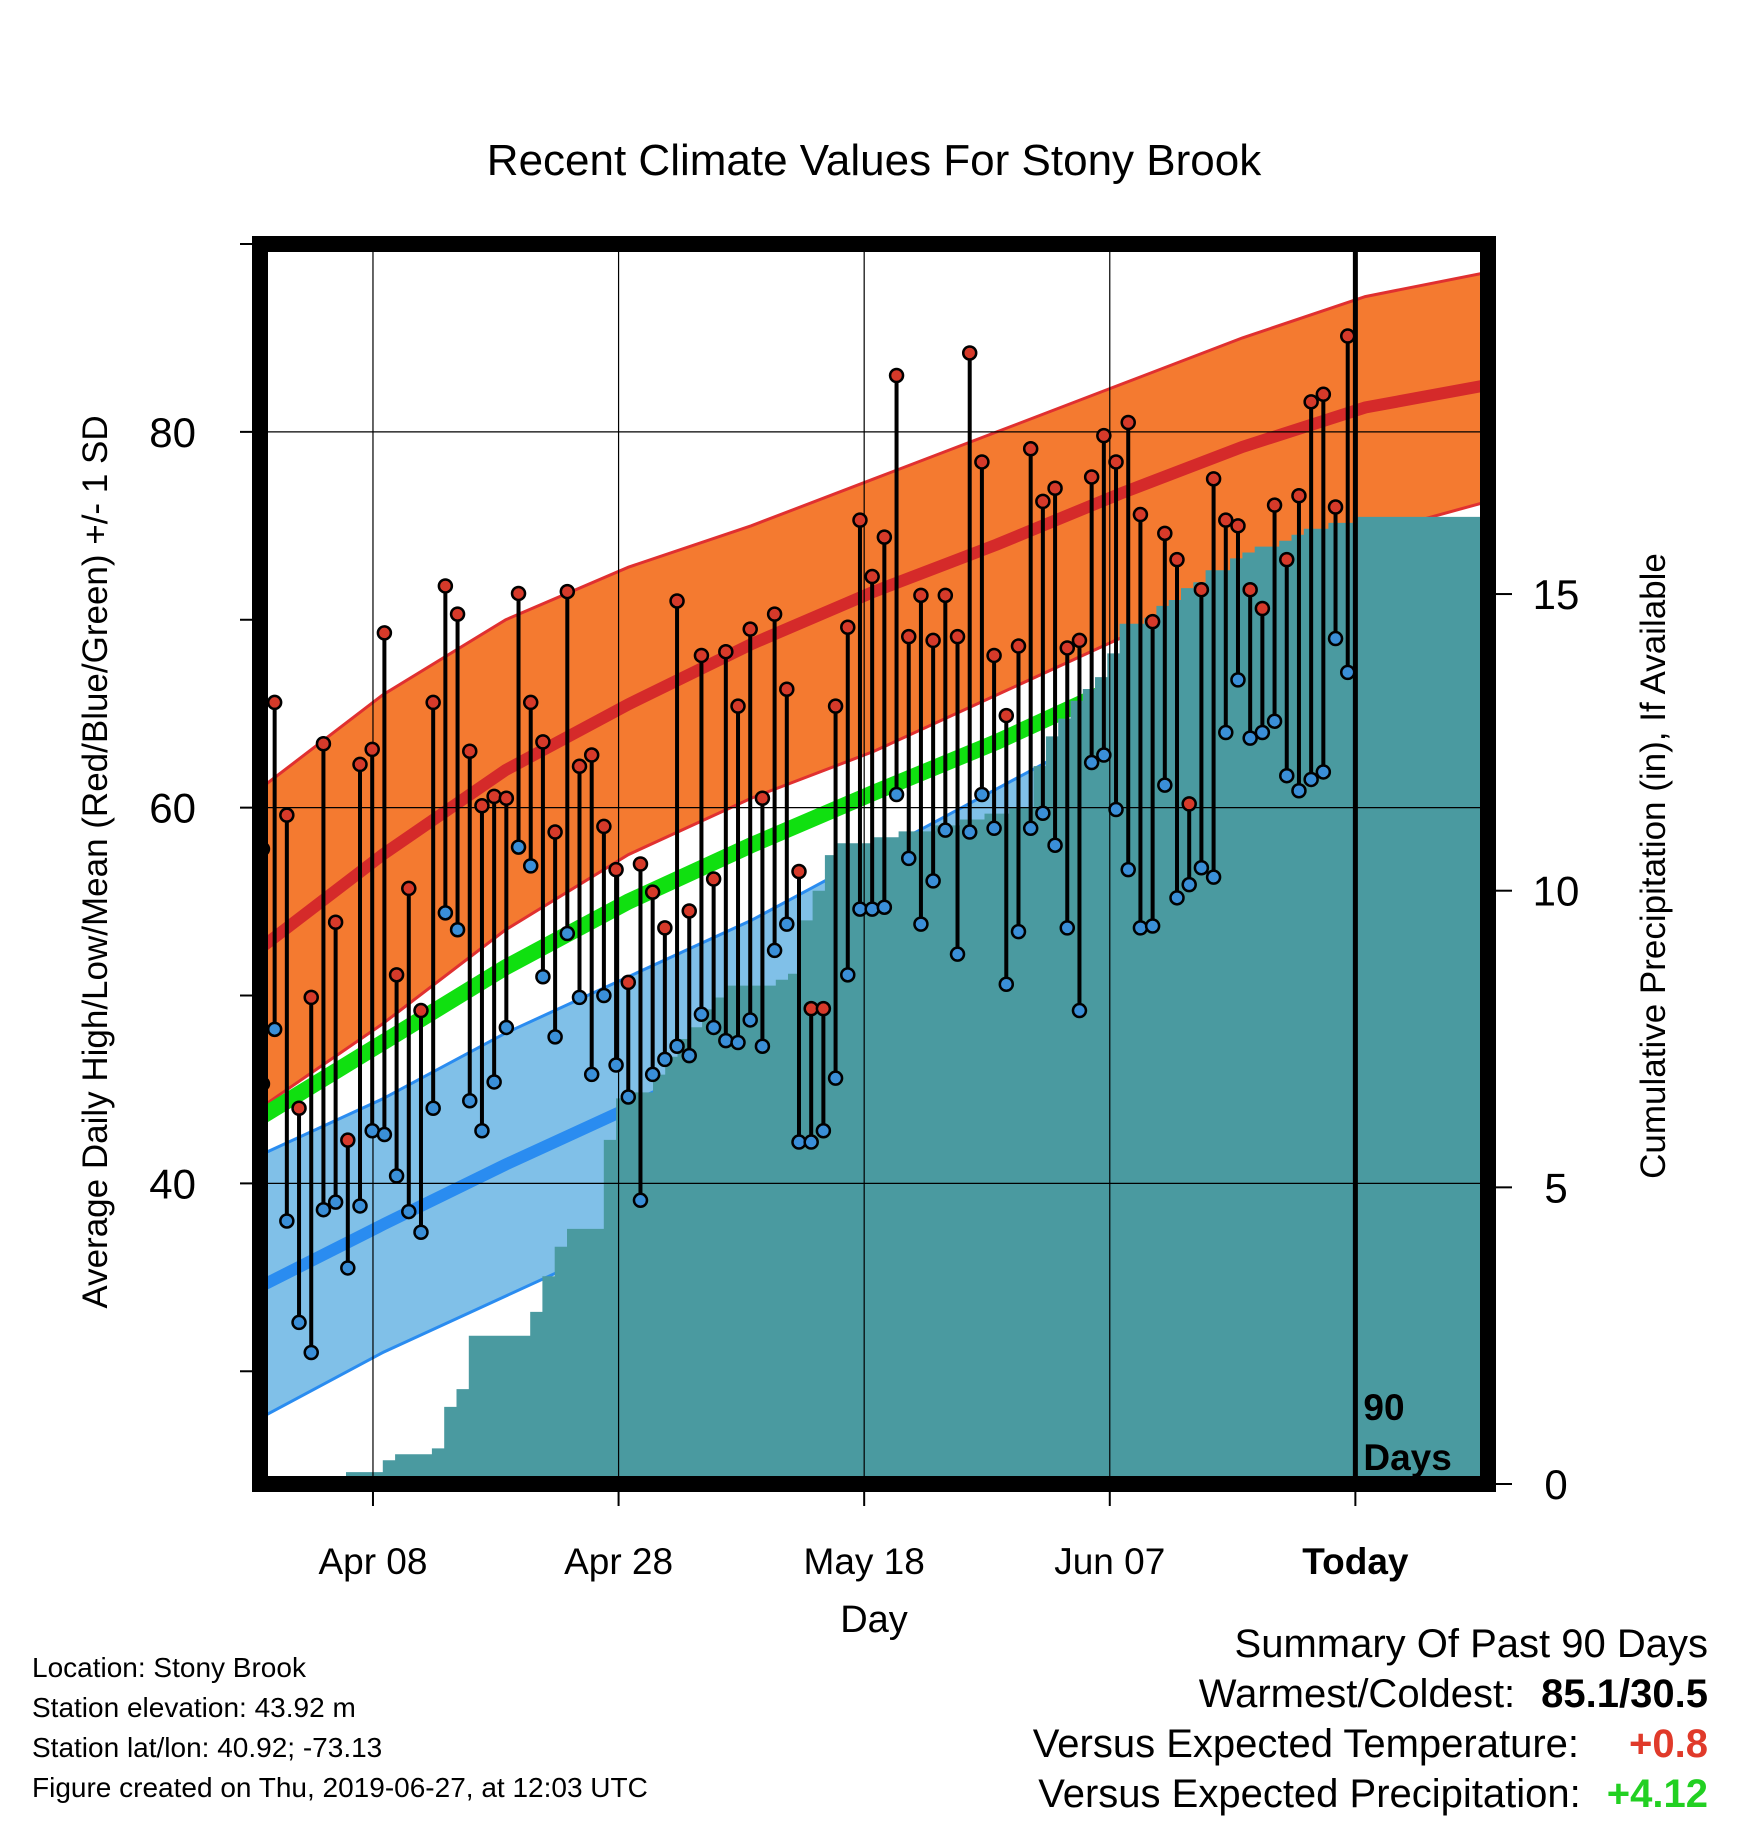 The height and width of the screenshot is (1828, 1748). I want to click on summary-precip-row: Versus Expected Precipitation: +4.12, so click(1373, 1794).